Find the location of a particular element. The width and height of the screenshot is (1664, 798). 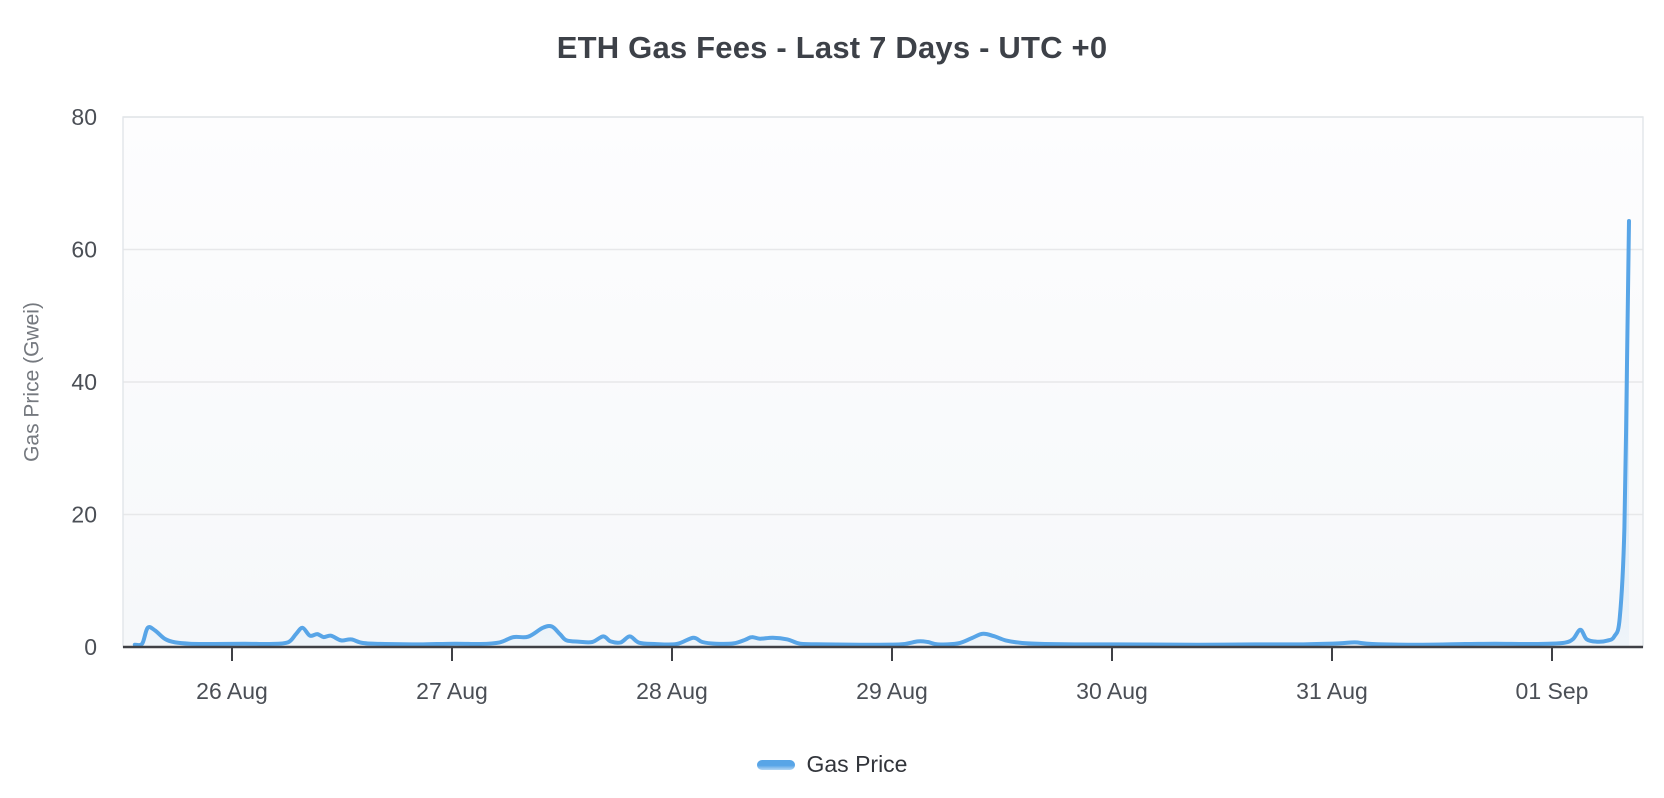

x-tick-label-31-aug: 31 Aug is located at coordinates (1332, 691).